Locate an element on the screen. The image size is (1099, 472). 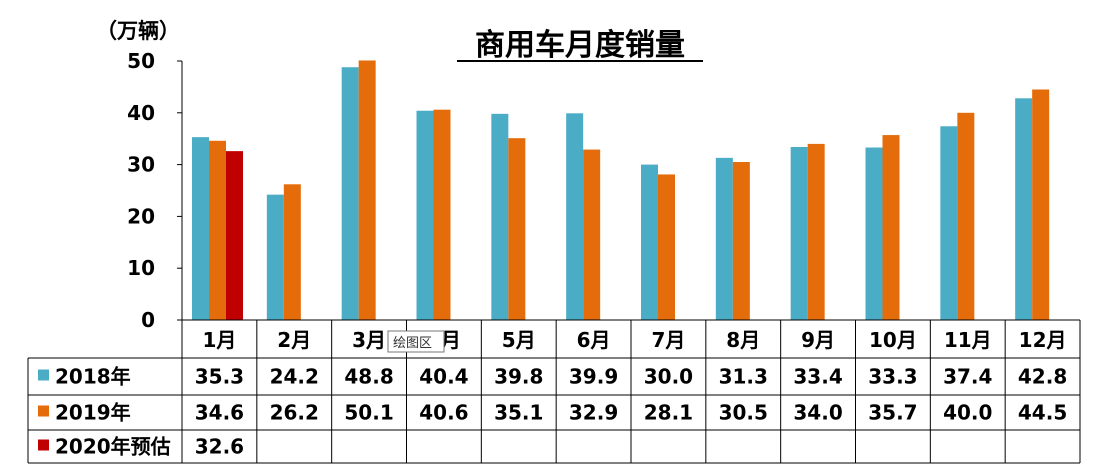
tooltip-text: 绘图区 is located at coordinates (412, 343).